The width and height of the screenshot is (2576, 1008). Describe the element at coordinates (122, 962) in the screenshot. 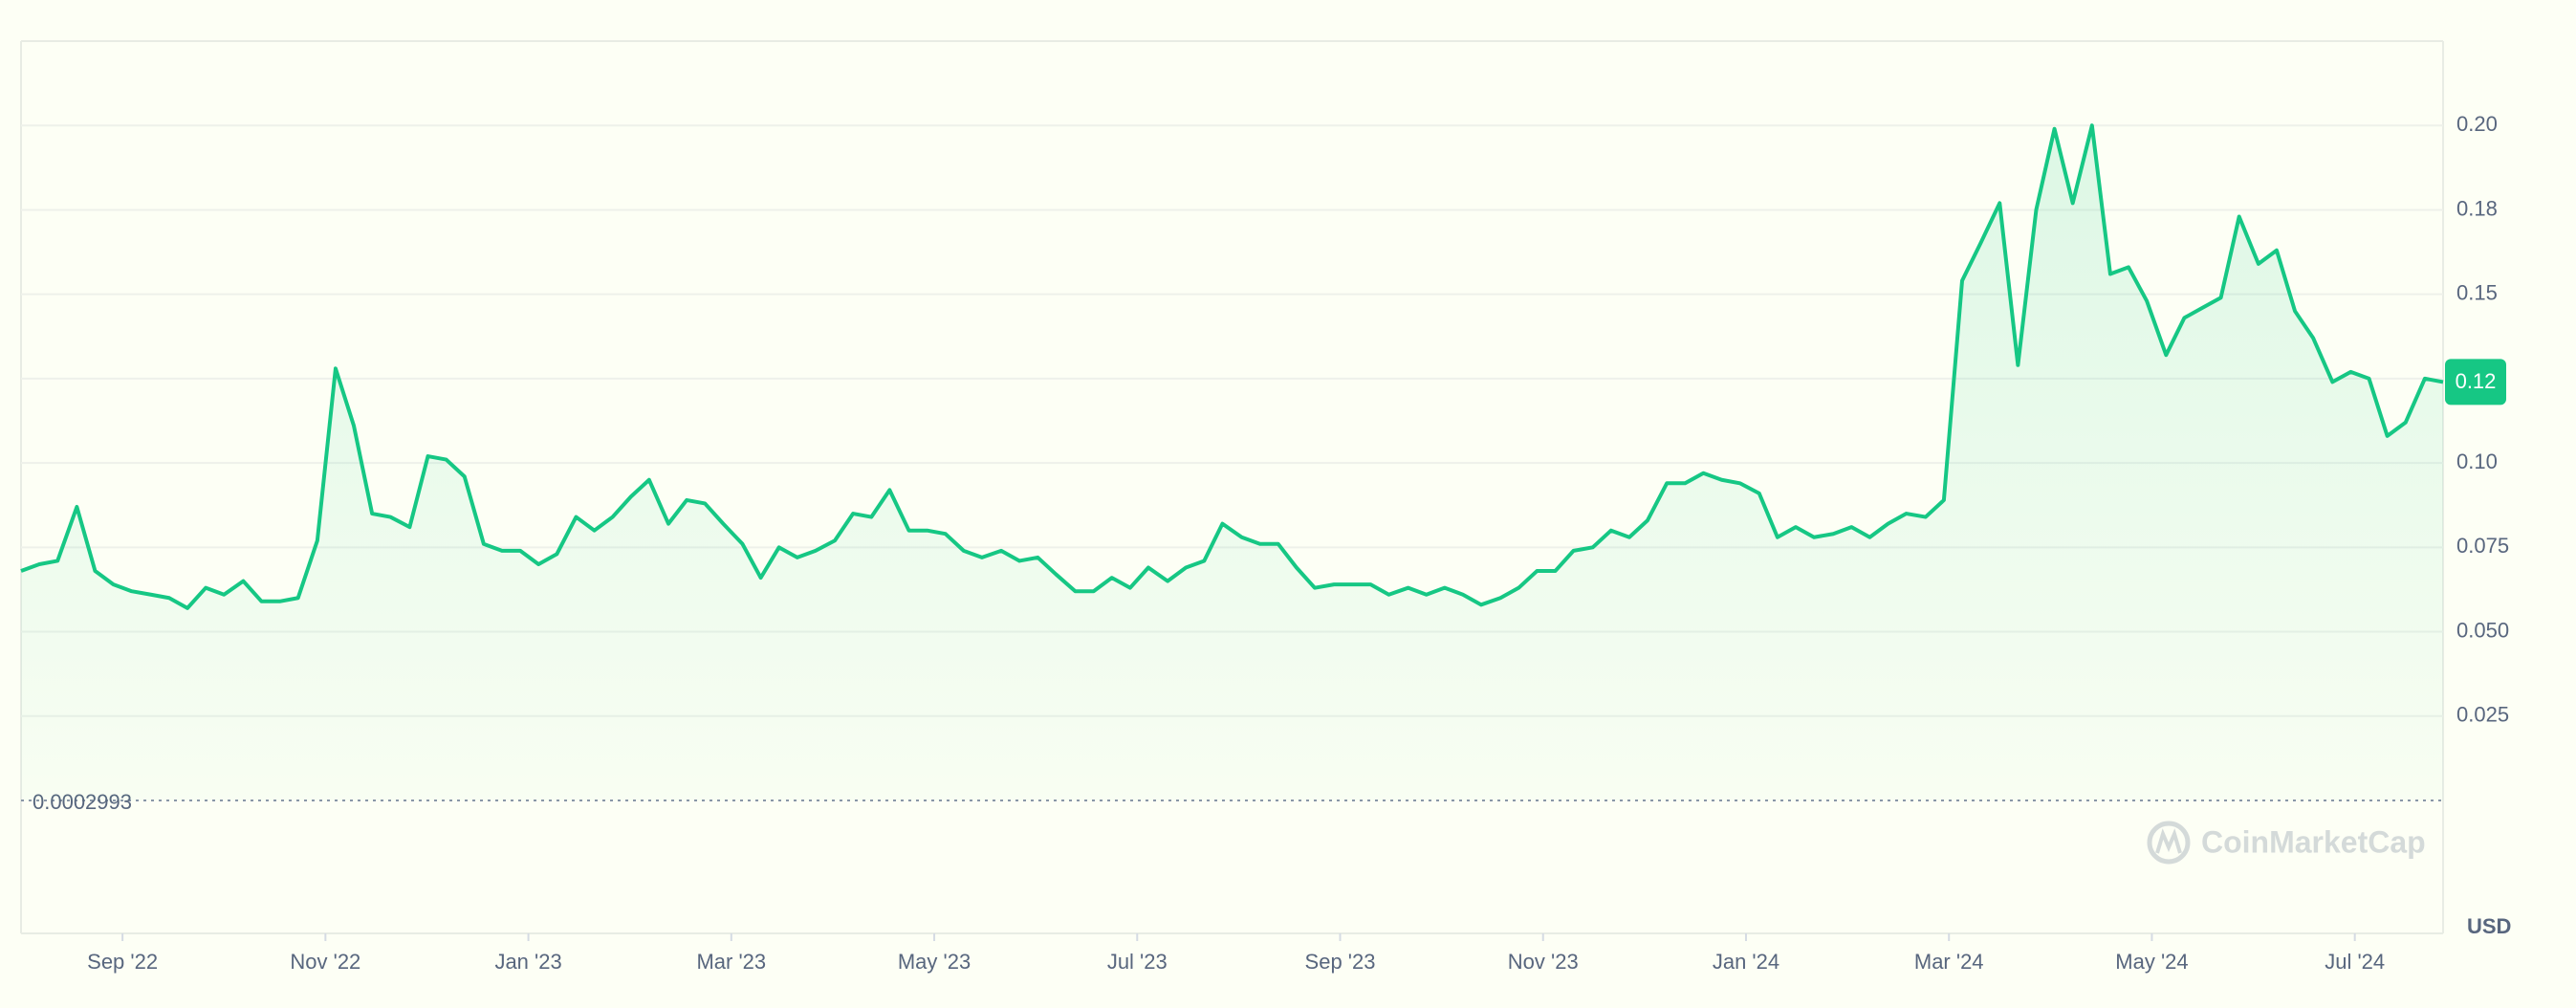

I see `x-tick-label: Sep '22` at that location.